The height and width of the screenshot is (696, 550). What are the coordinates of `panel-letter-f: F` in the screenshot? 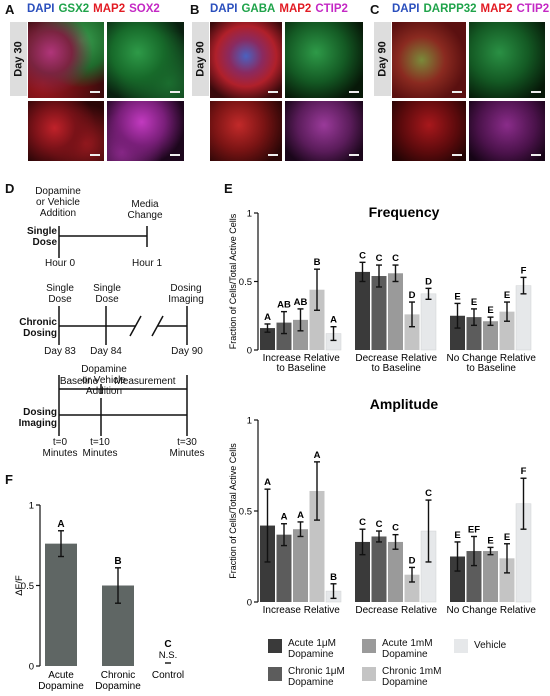 It's located at (9, 479).